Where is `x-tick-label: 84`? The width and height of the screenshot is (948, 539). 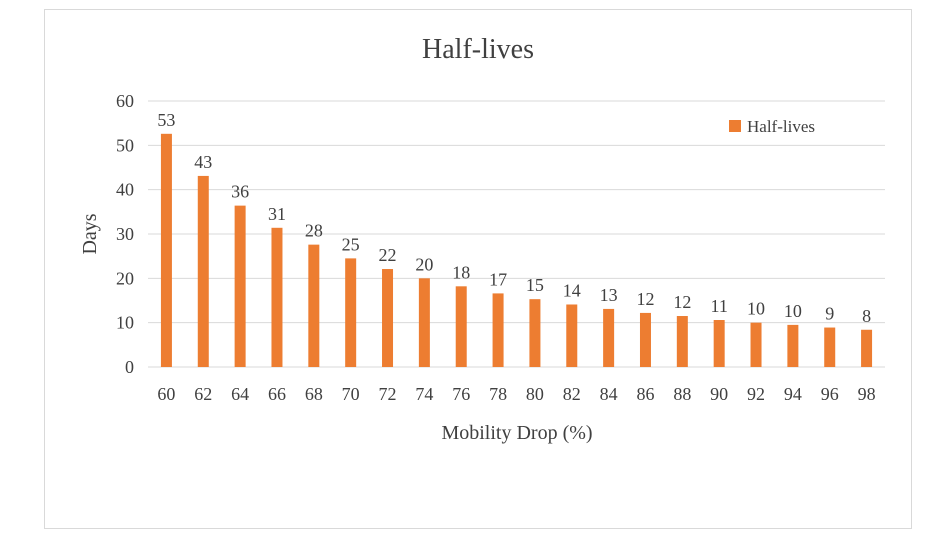
x-tick-label: 84 is located at coordinates (609, 394).